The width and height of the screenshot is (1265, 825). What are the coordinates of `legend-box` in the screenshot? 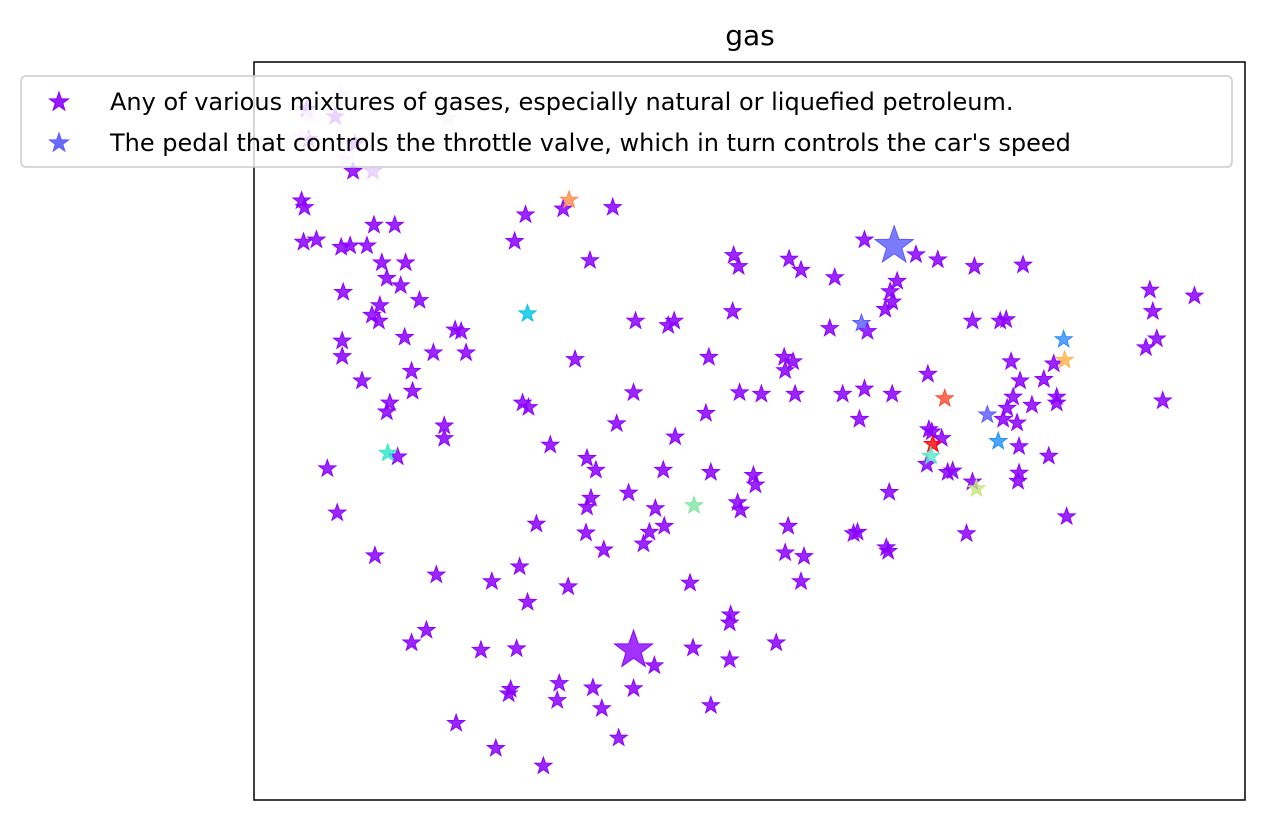 It's located at (626, 121).